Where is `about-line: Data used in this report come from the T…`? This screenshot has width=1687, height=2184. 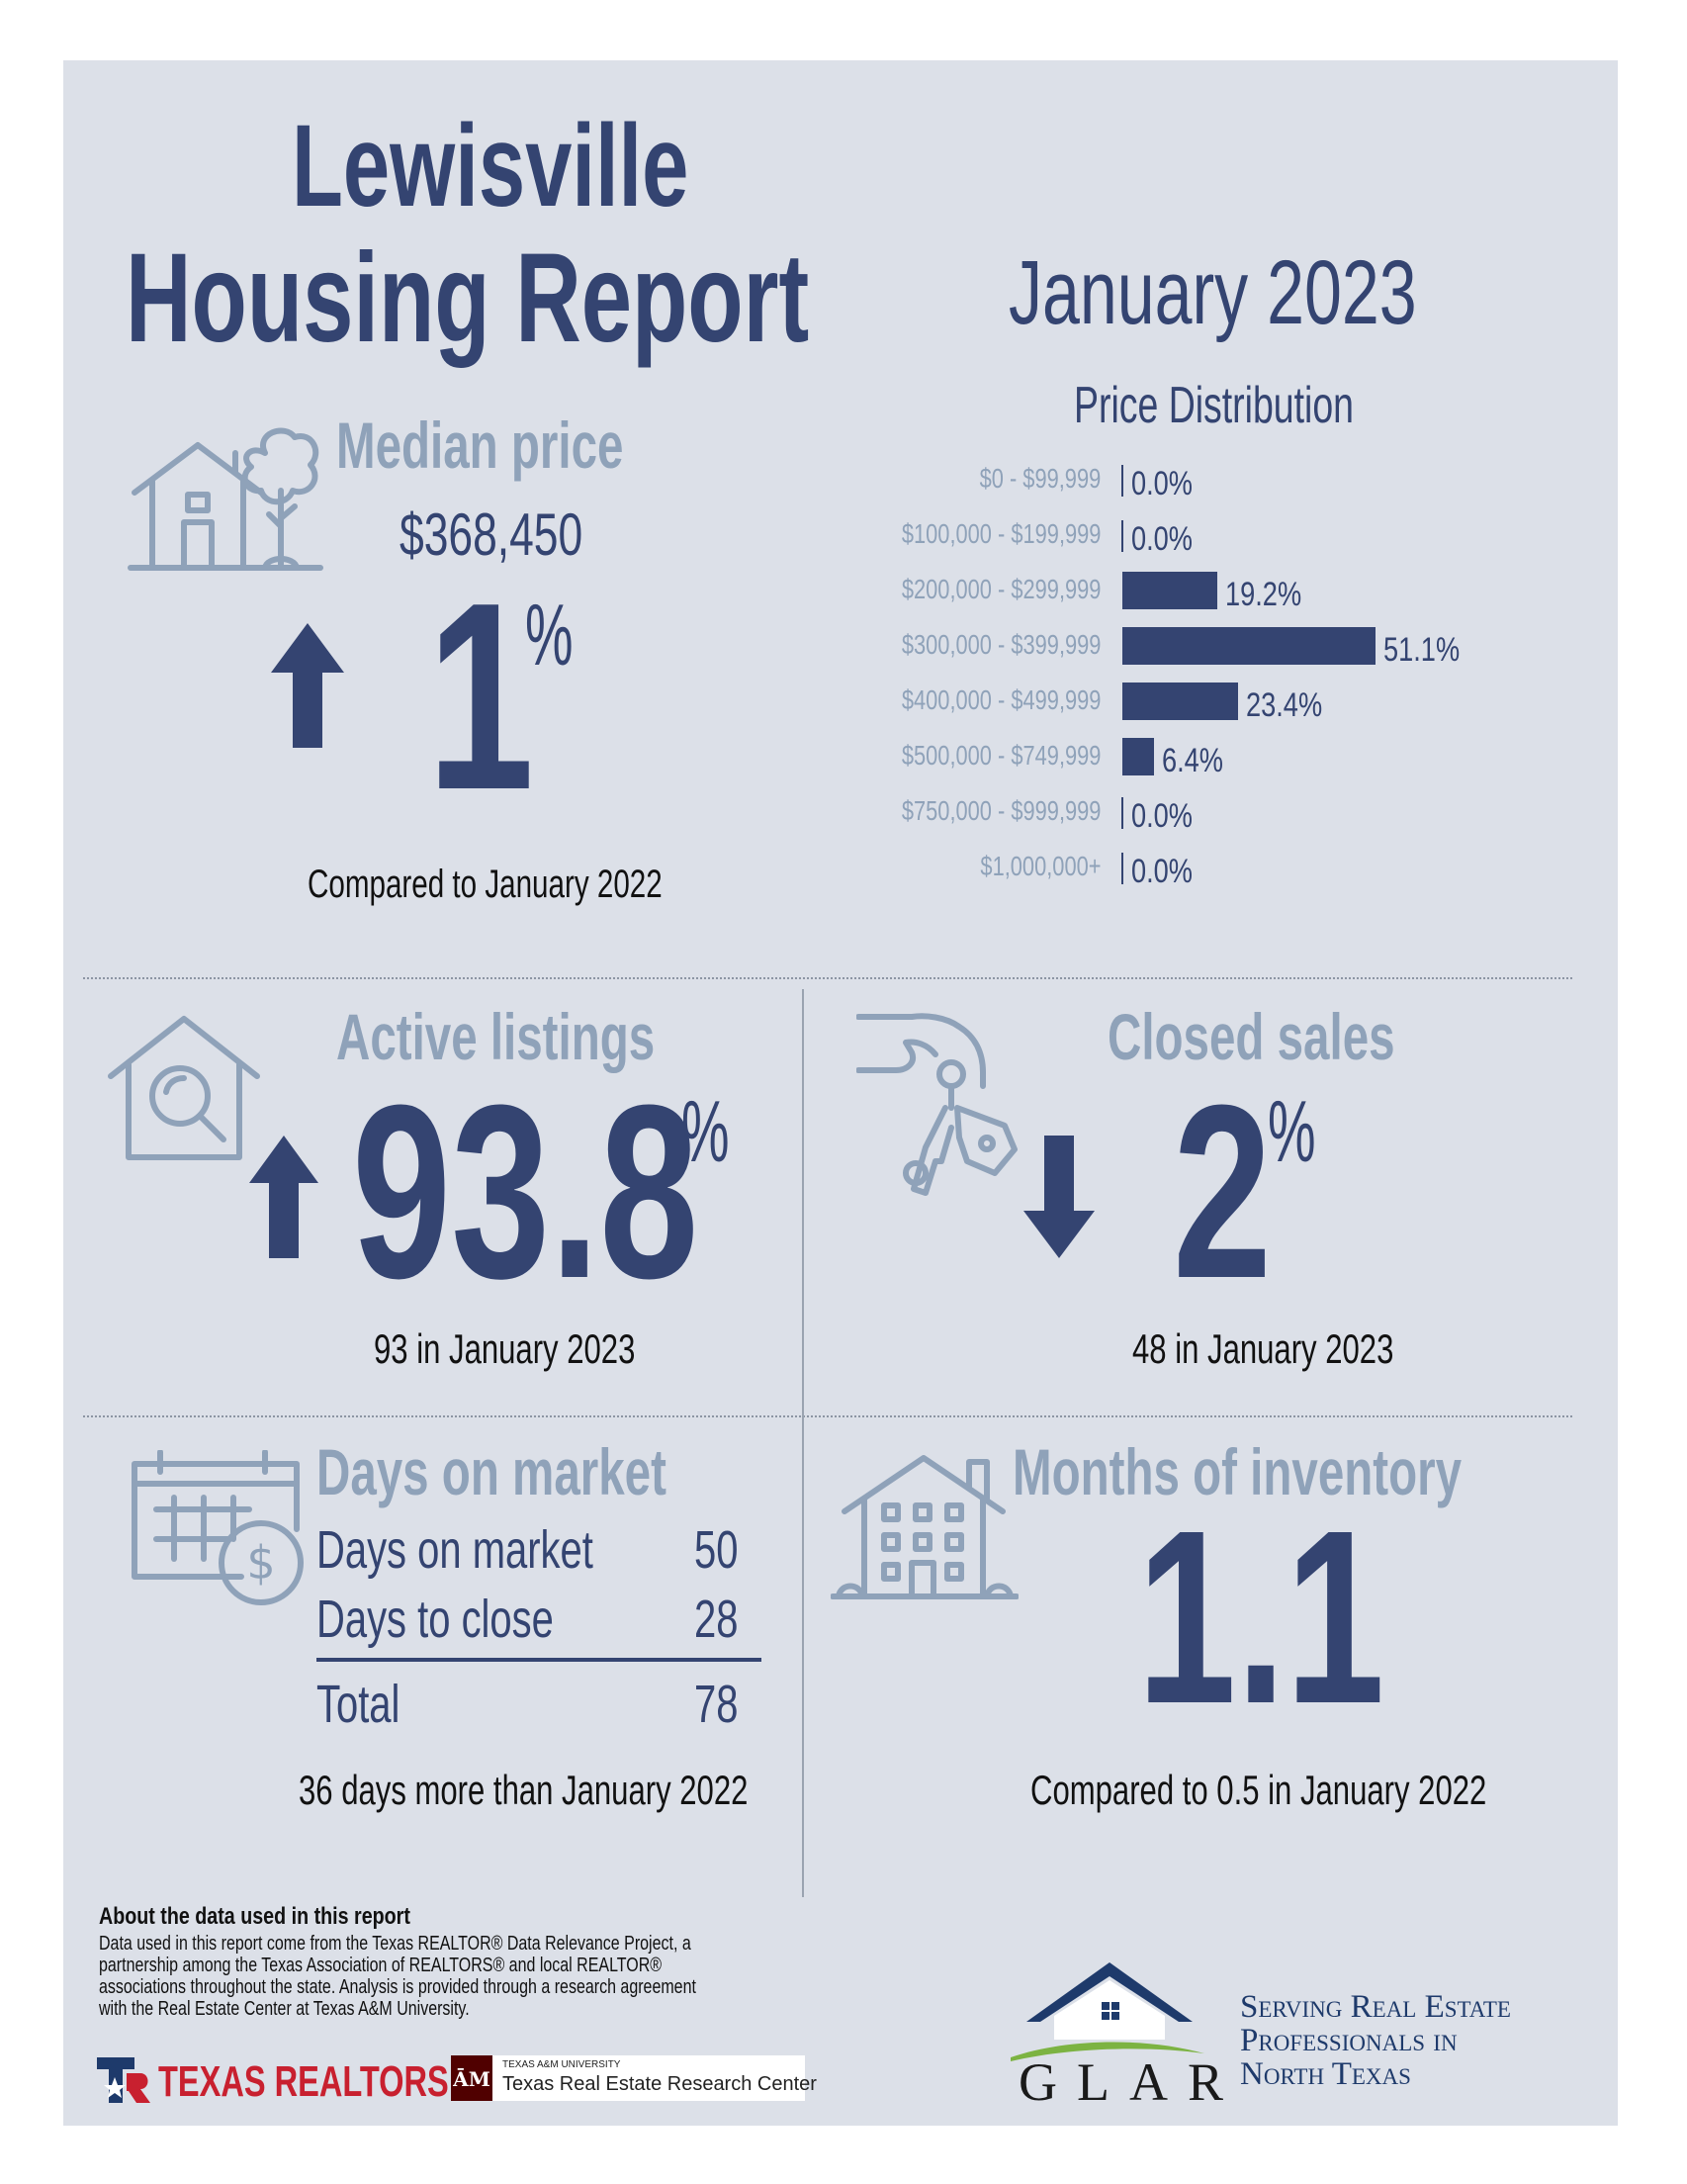
about-line: Data used in this report come from the T… is located at coordinates (395, 1944).